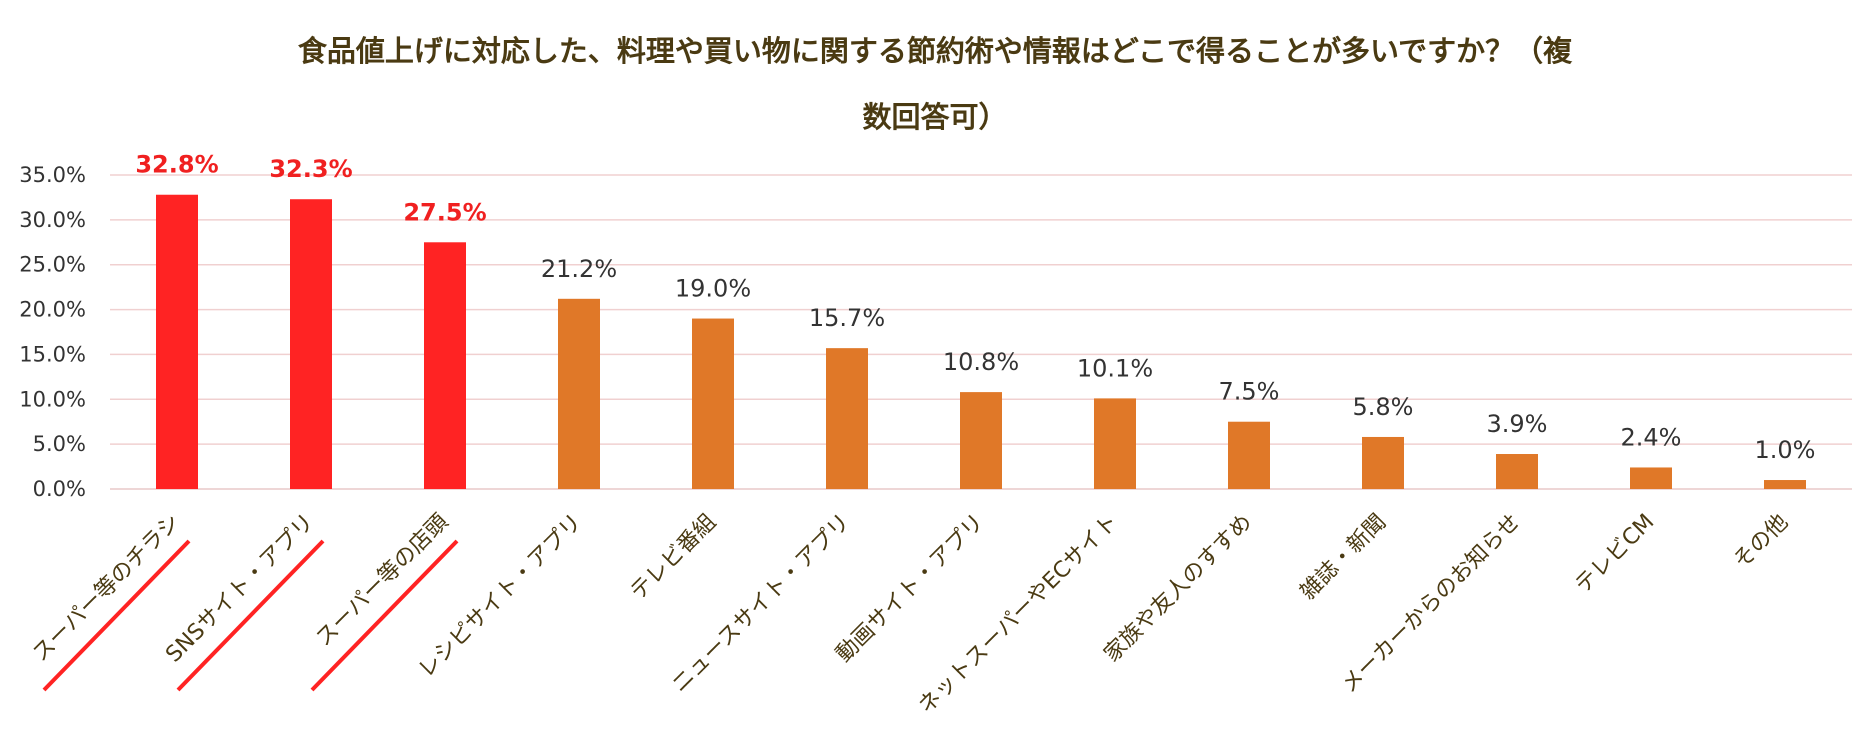 The width and height of the screenshot is (1870, 748). Describe the element at coordinates (1249, 392) in the screenshot. I see `data-label: 7.5%` at that location.